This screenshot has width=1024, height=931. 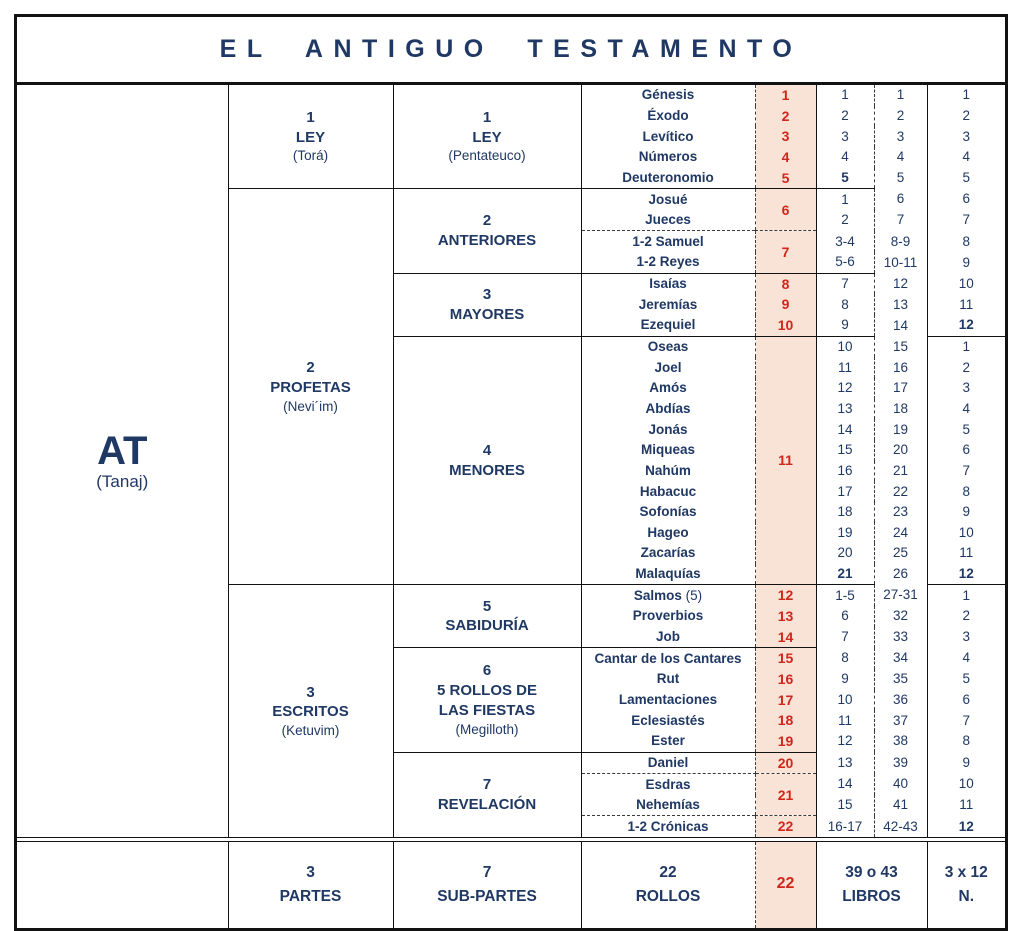 What do you see at coordinates (668, 347) in the screenshot?
I see `book-cell: Oseas` at bounding box center [668, 347].